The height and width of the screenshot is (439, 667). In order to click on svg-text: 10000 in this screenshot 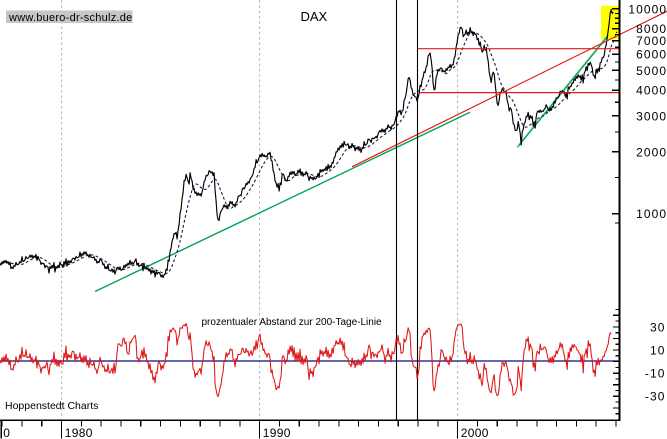, I will do `click(647, 9)`.